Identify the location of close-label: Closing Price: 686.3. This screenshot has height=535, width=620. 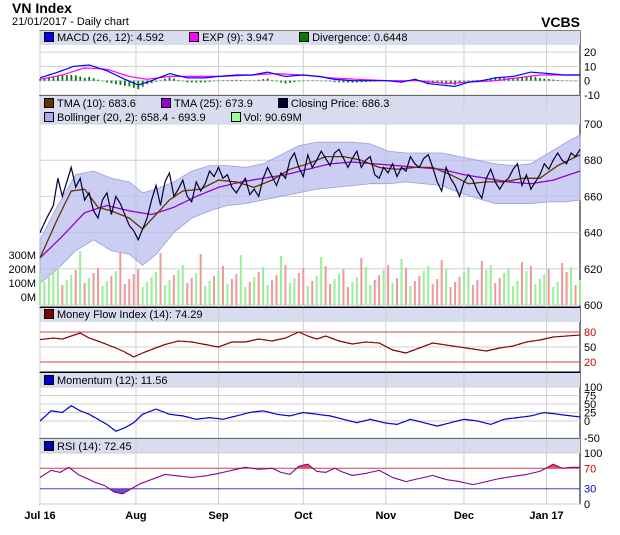
(340, 104).